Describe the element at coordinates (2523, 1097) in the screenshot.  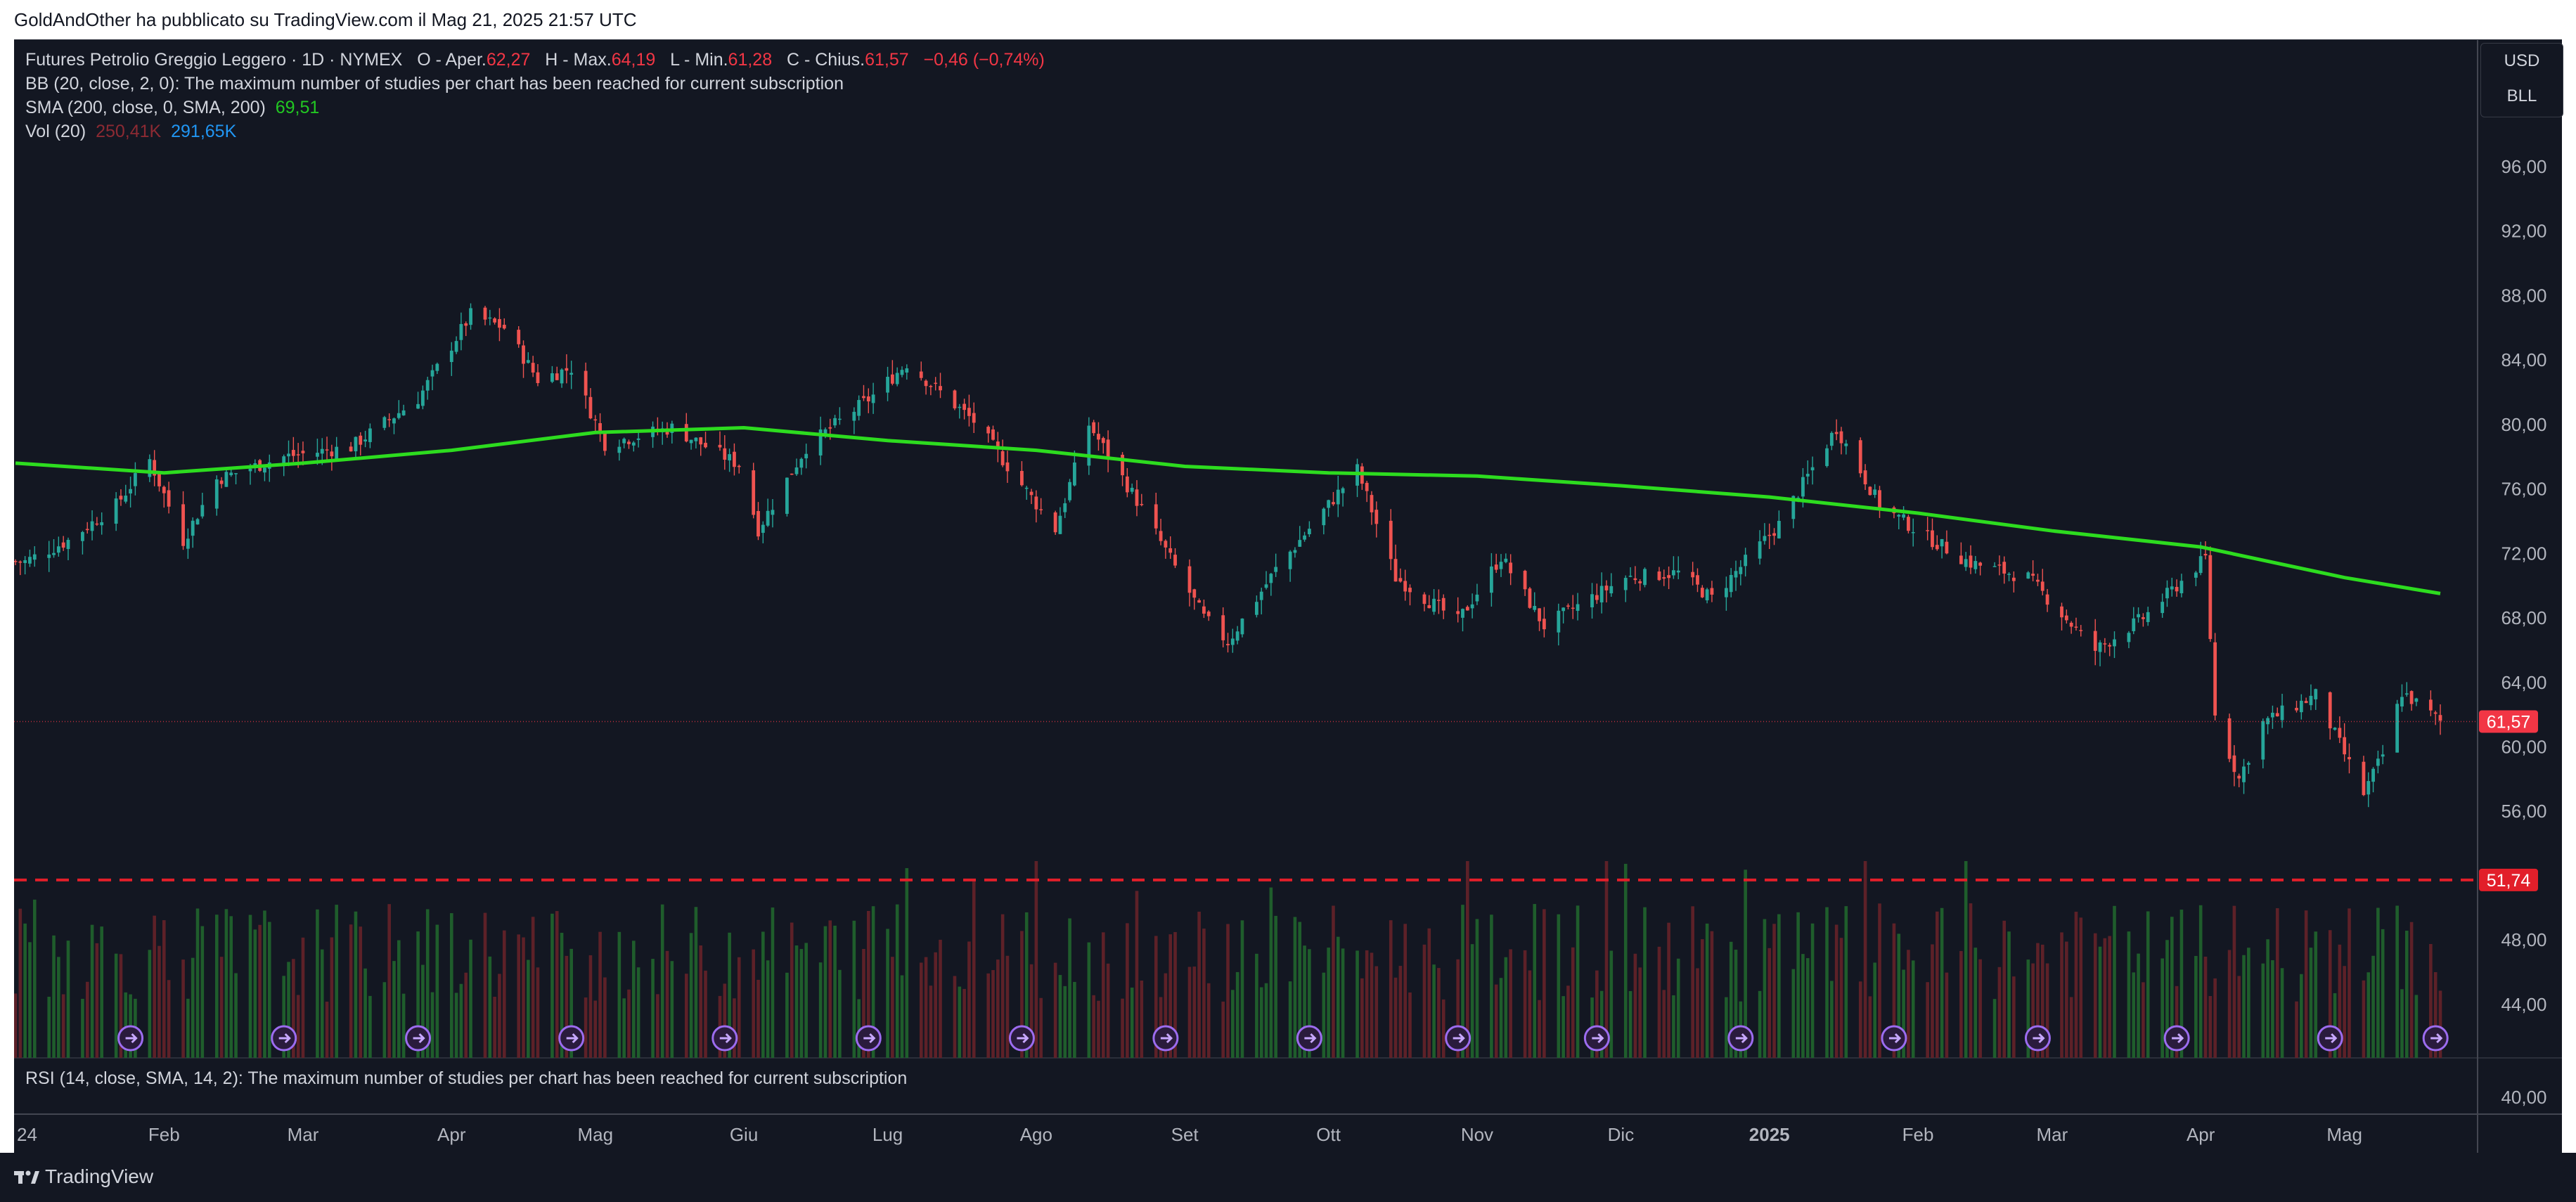
I see `price-axis-tick: 40,00` at that location.